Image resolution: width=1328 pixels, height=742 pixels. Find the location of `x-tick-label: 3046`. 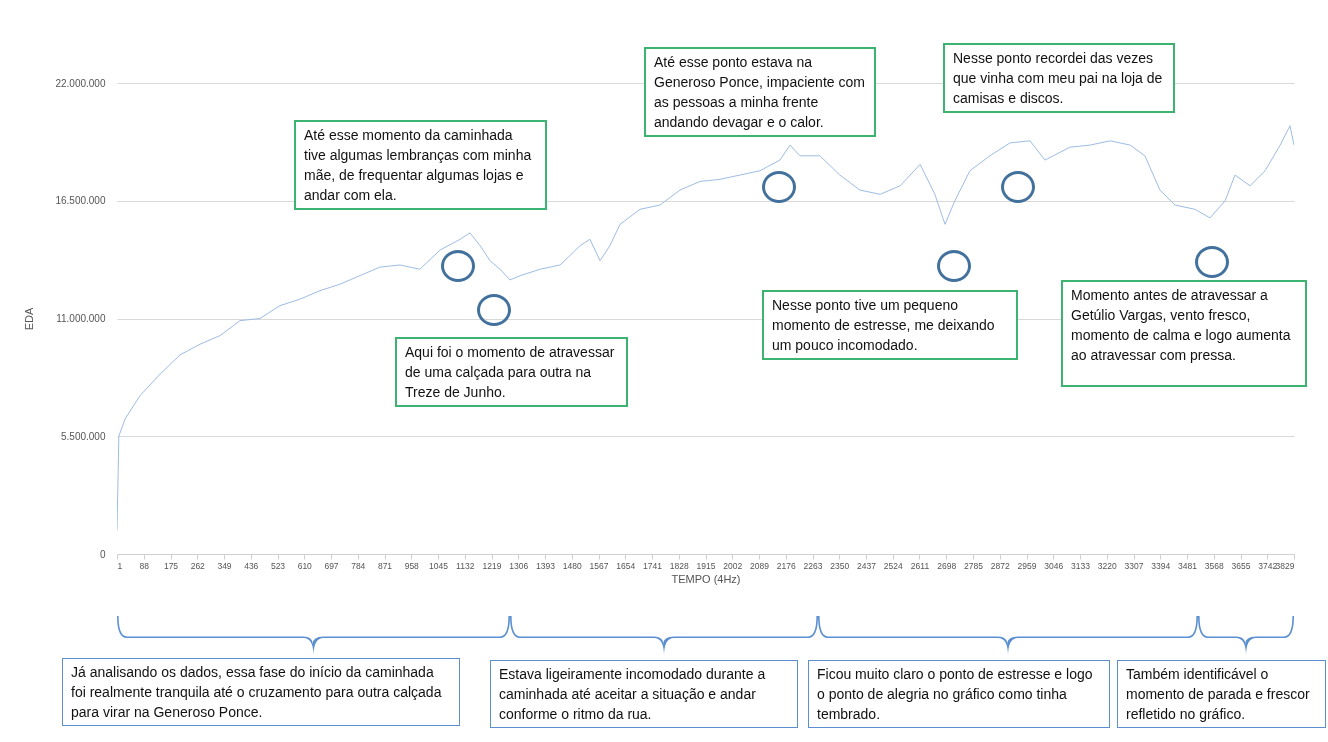

x-tick-label: 3046 is located at coordinates (1054, 565).